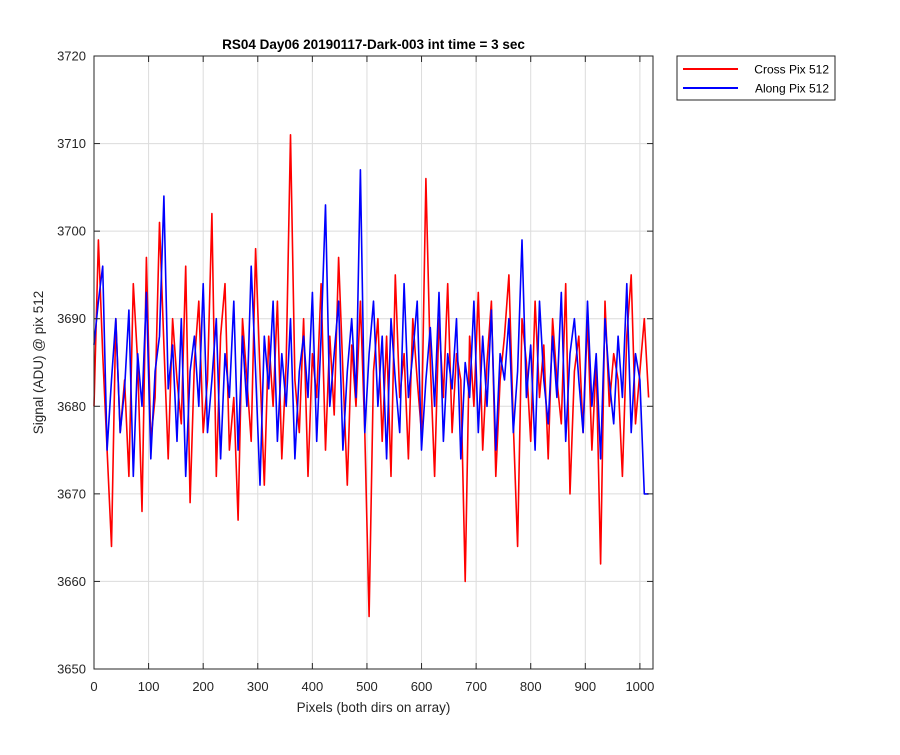 The width and height of the screenshot is (900, 755). Describe the element at coordinates (792, 89) in the screenshot. I see `legend-label-along: Along Pix 512` at that location.